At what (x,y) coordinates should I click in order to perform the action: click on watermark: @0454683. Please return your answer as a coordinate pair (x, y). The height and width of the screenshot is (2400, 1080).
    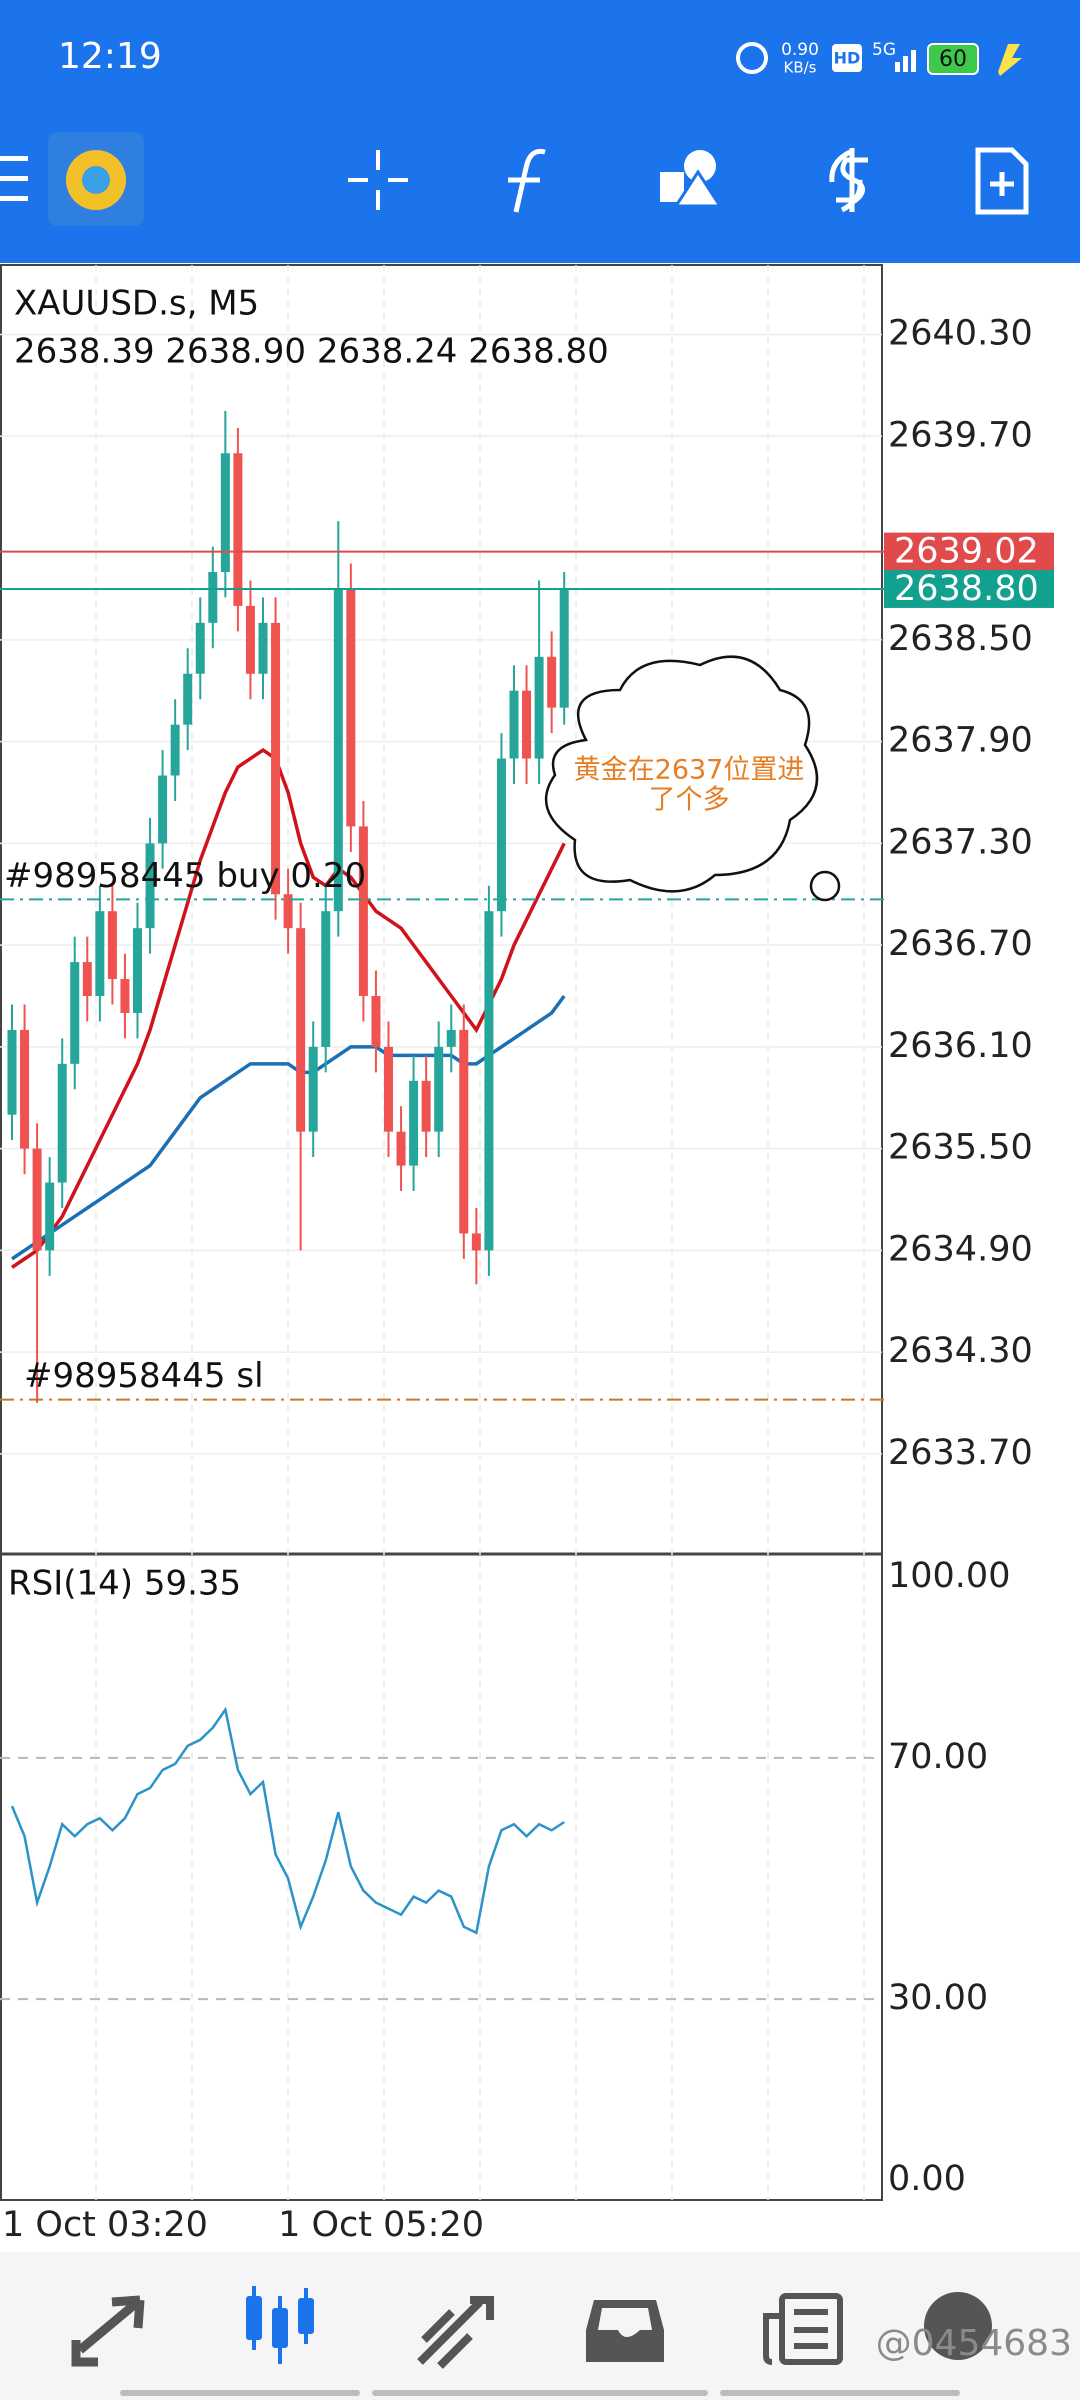
    Looking at the image, I should click on (974, 2343).